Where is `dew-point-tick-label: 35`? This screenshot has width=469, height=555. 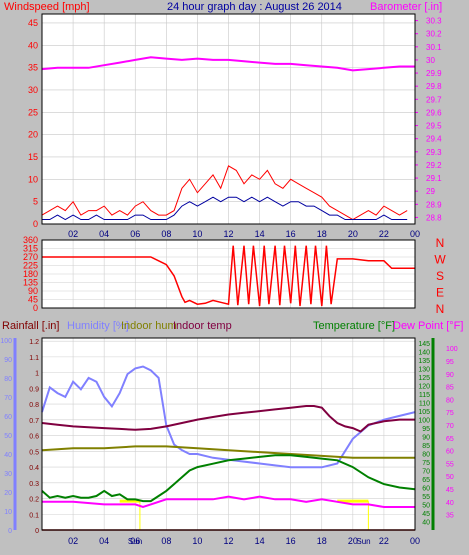 dew-point-tick-label: 35 is located at coordinates (450, 516).